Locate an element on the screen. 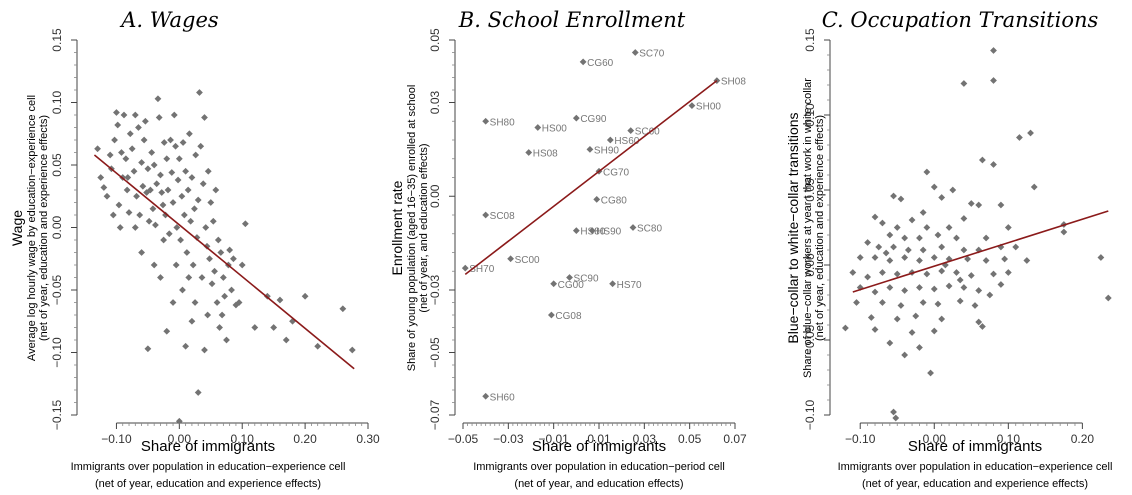 The image size is (1132, 495). point-label: SC60 is located at coordinates (647, 132).